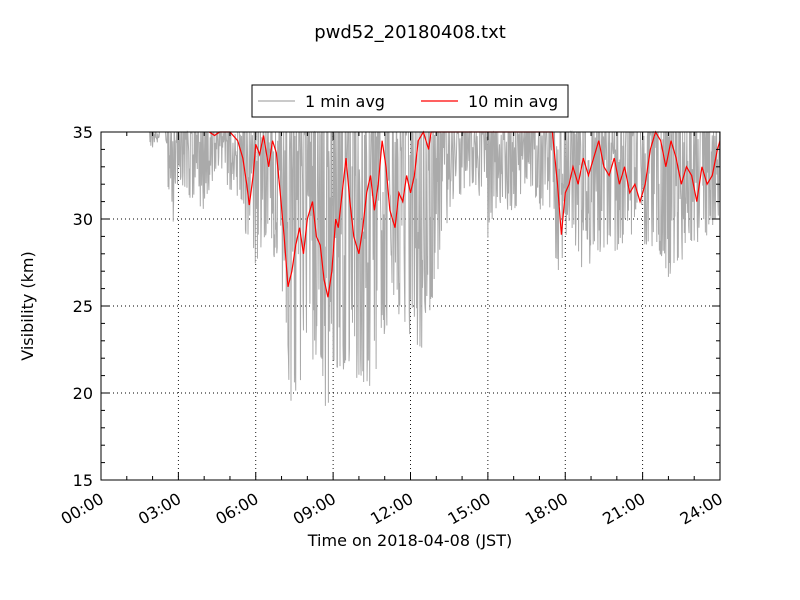  Describe the element at coordinates (83, 480) in the screenshot. I see `y-tick-label: 15` at that location.